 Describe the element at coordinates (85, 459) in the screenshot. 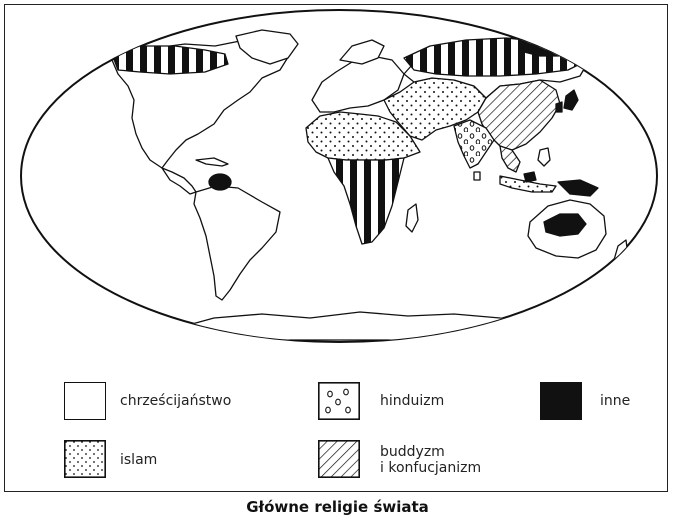

I see `legend-swatch-islam` at that location.